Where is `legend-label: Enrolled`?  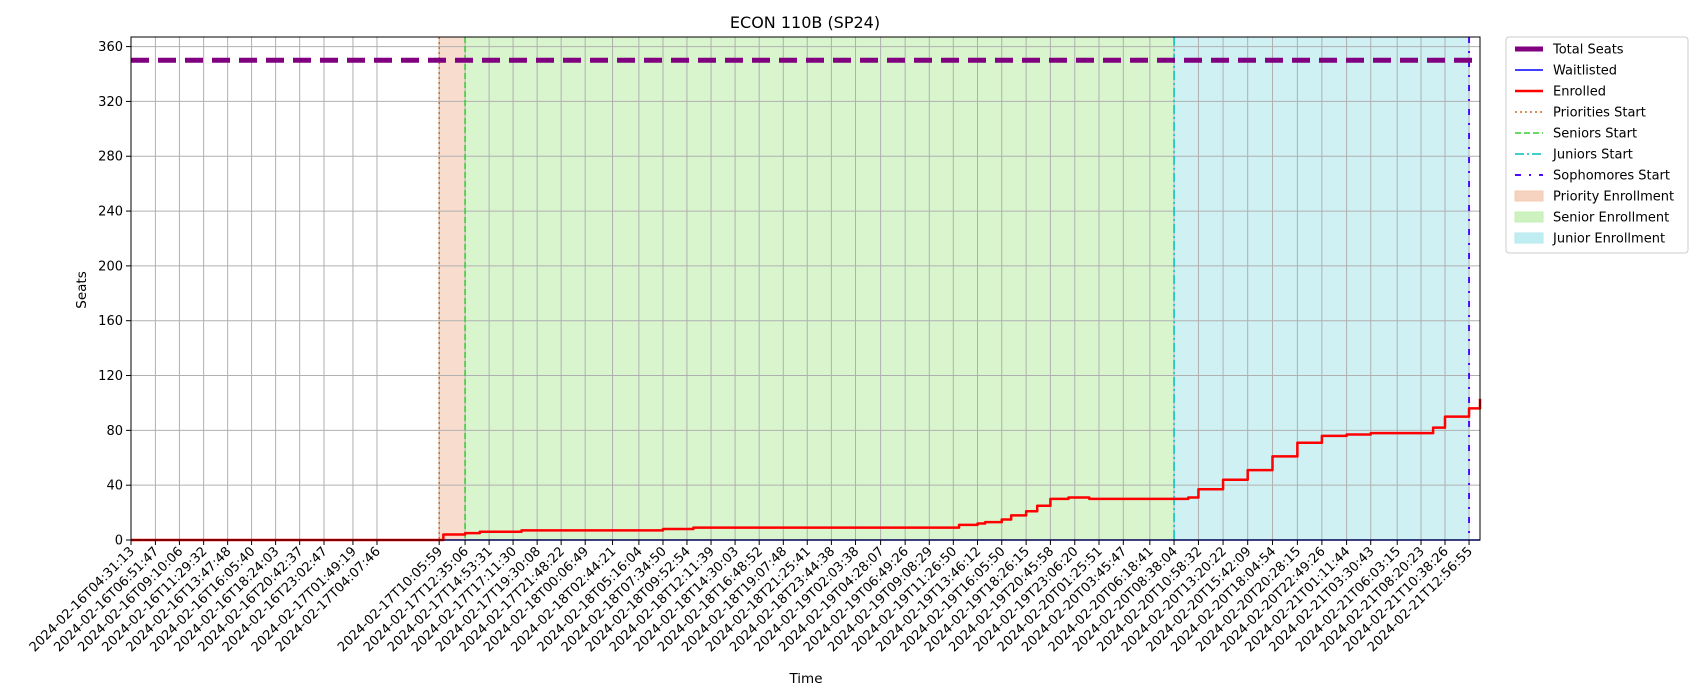 legend-label: Enrolled is located at coordinates (1579, 92).